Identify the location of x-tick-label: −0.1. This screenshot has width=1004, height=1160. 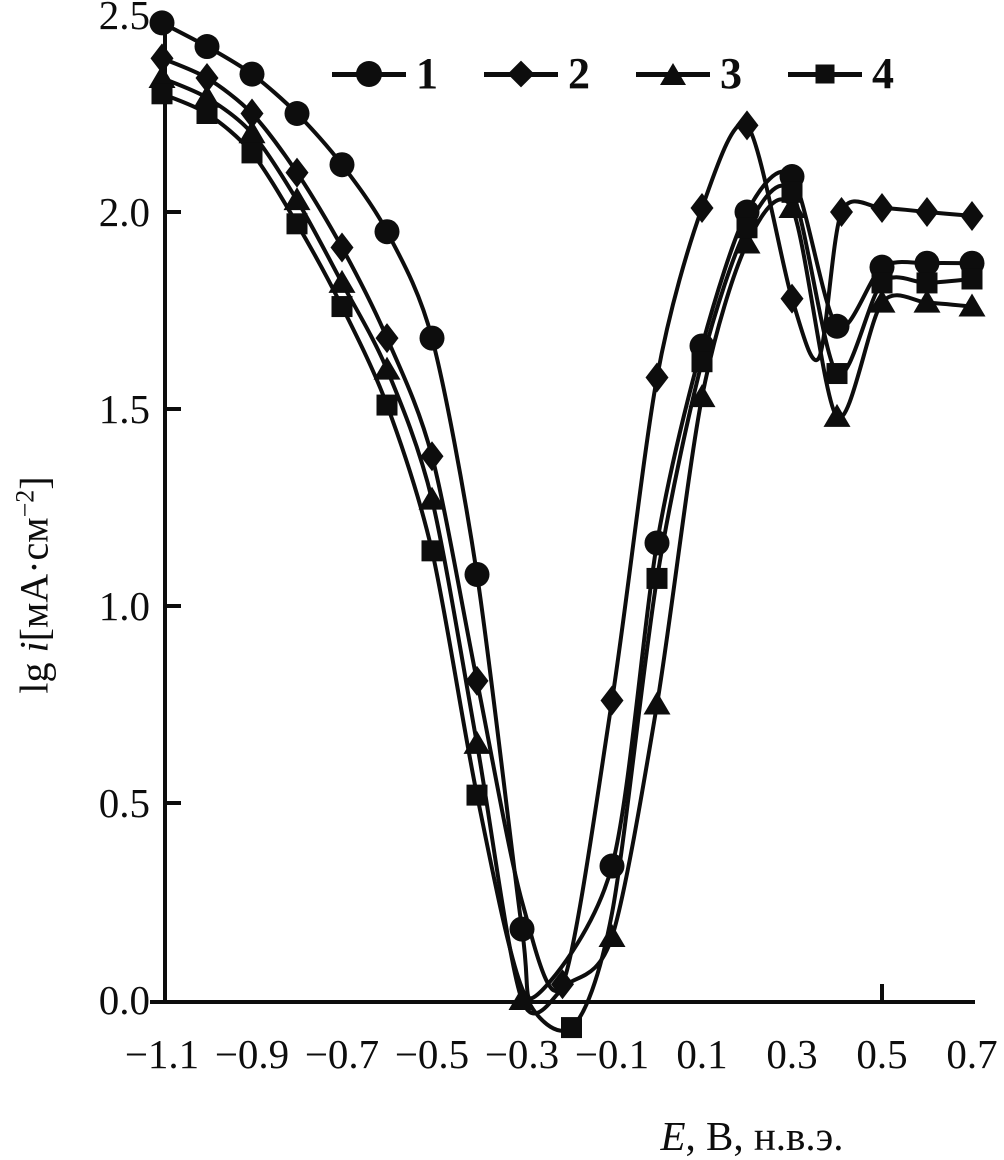
(612, 1054).